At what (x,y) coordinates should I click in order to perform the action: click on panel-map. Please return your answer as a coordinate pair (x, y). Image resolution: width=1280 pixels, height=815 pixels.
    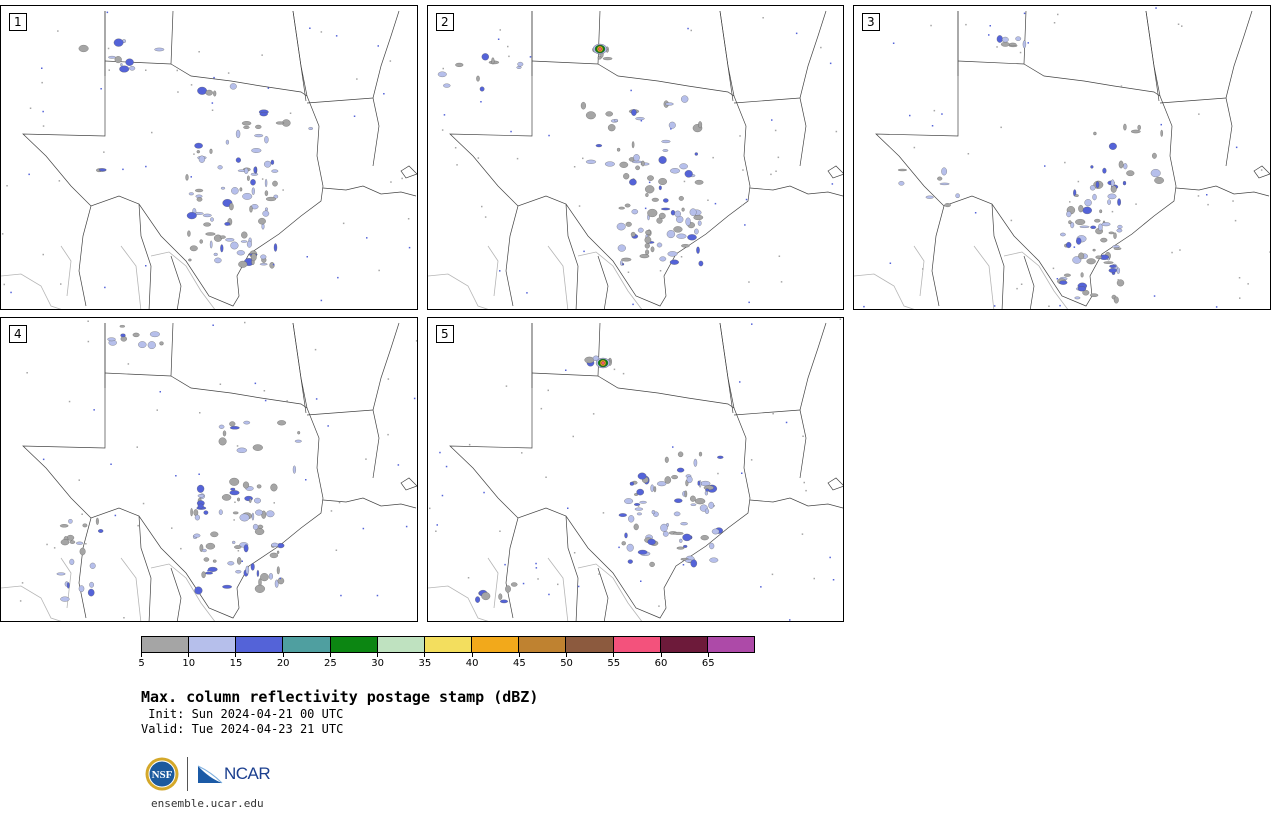
    Looking at the image, I should click on (635, 159).